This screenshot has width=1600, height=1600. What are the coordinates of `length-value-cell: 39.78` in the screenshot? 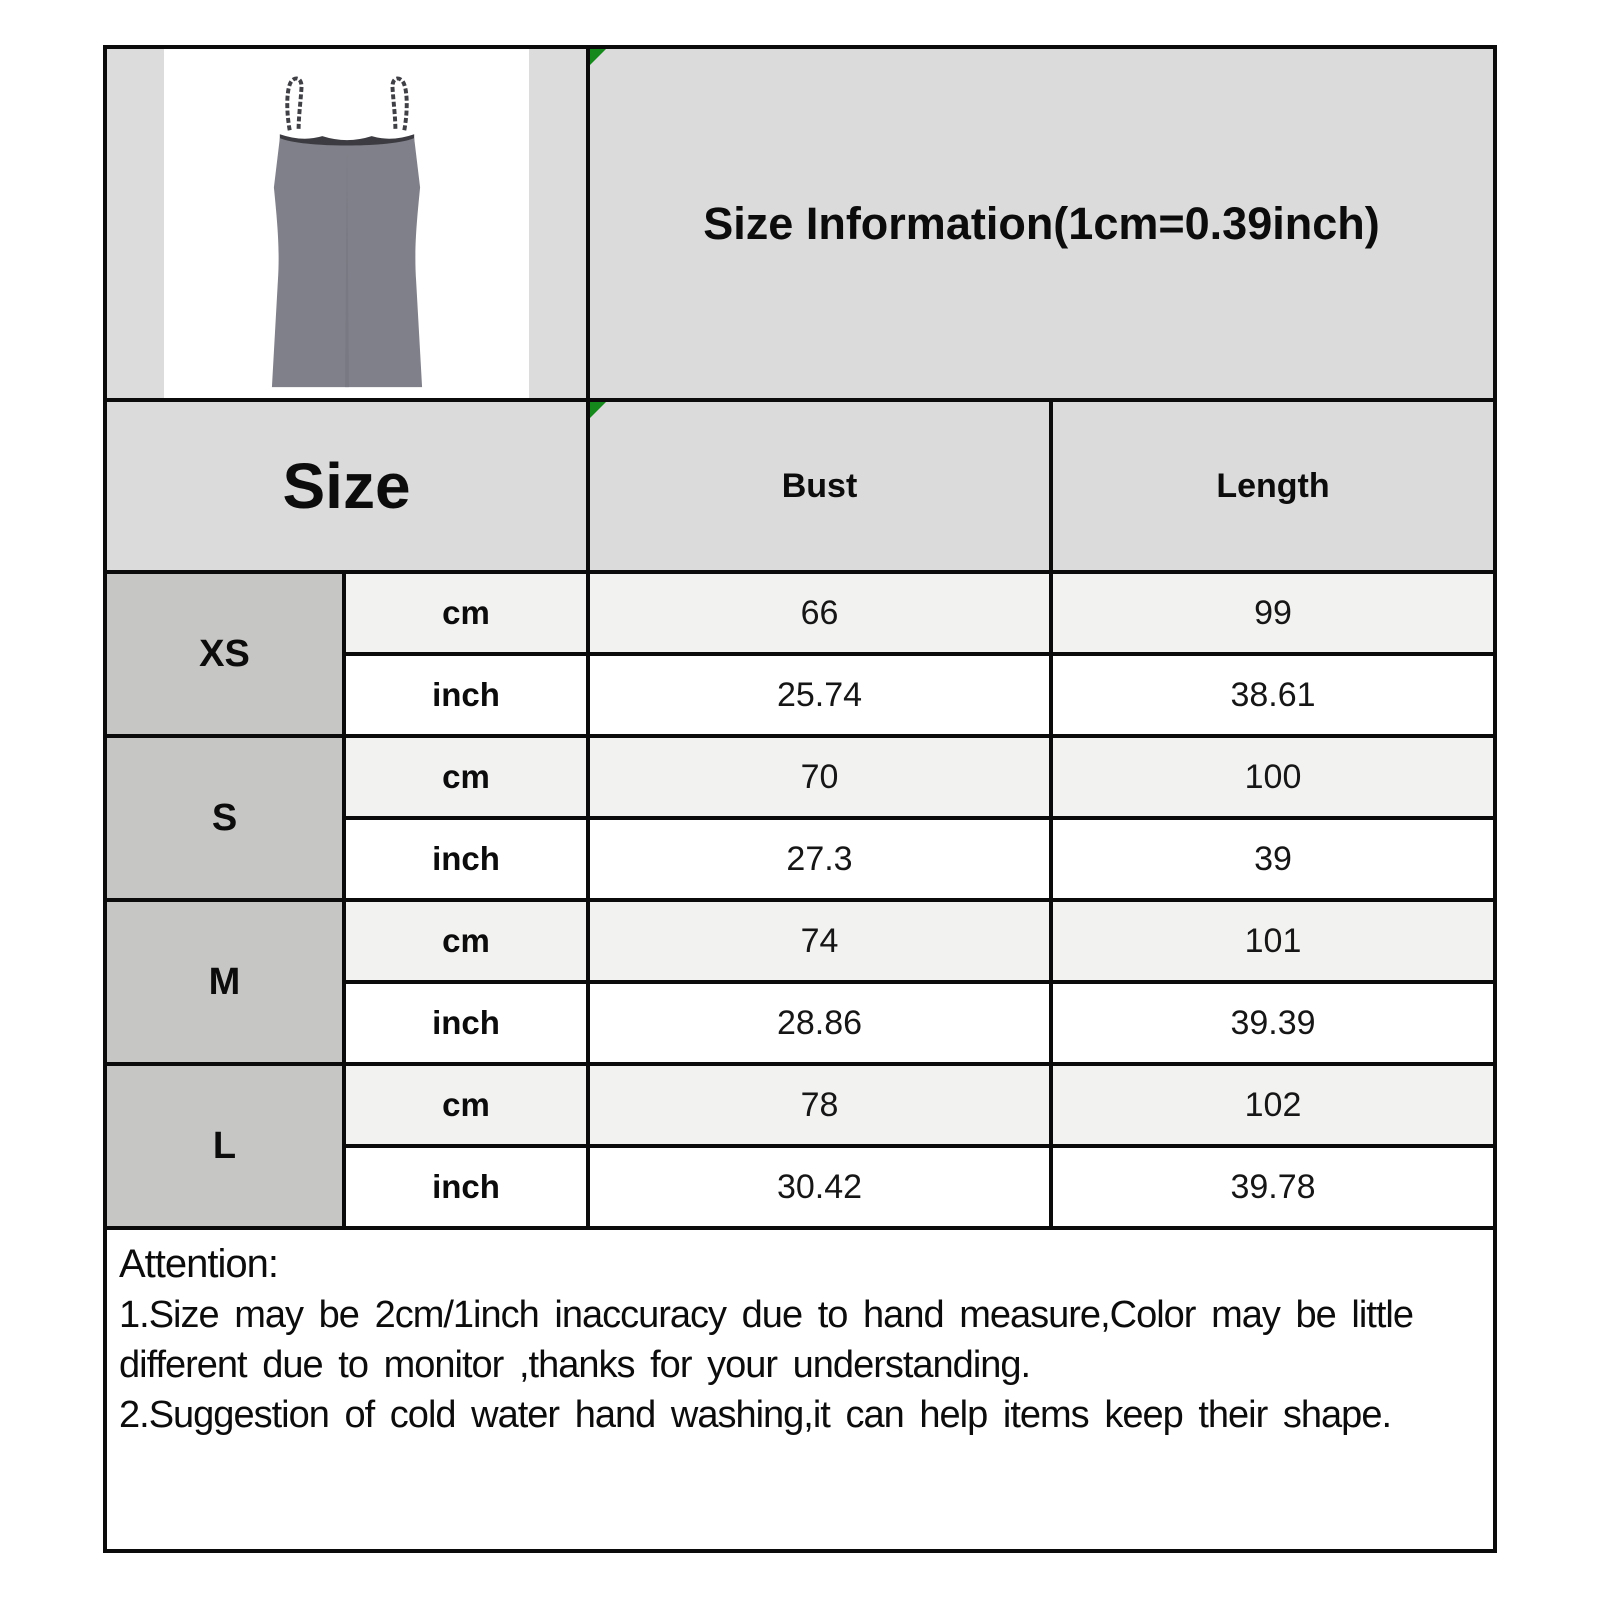 It's located at (1273, 1187).